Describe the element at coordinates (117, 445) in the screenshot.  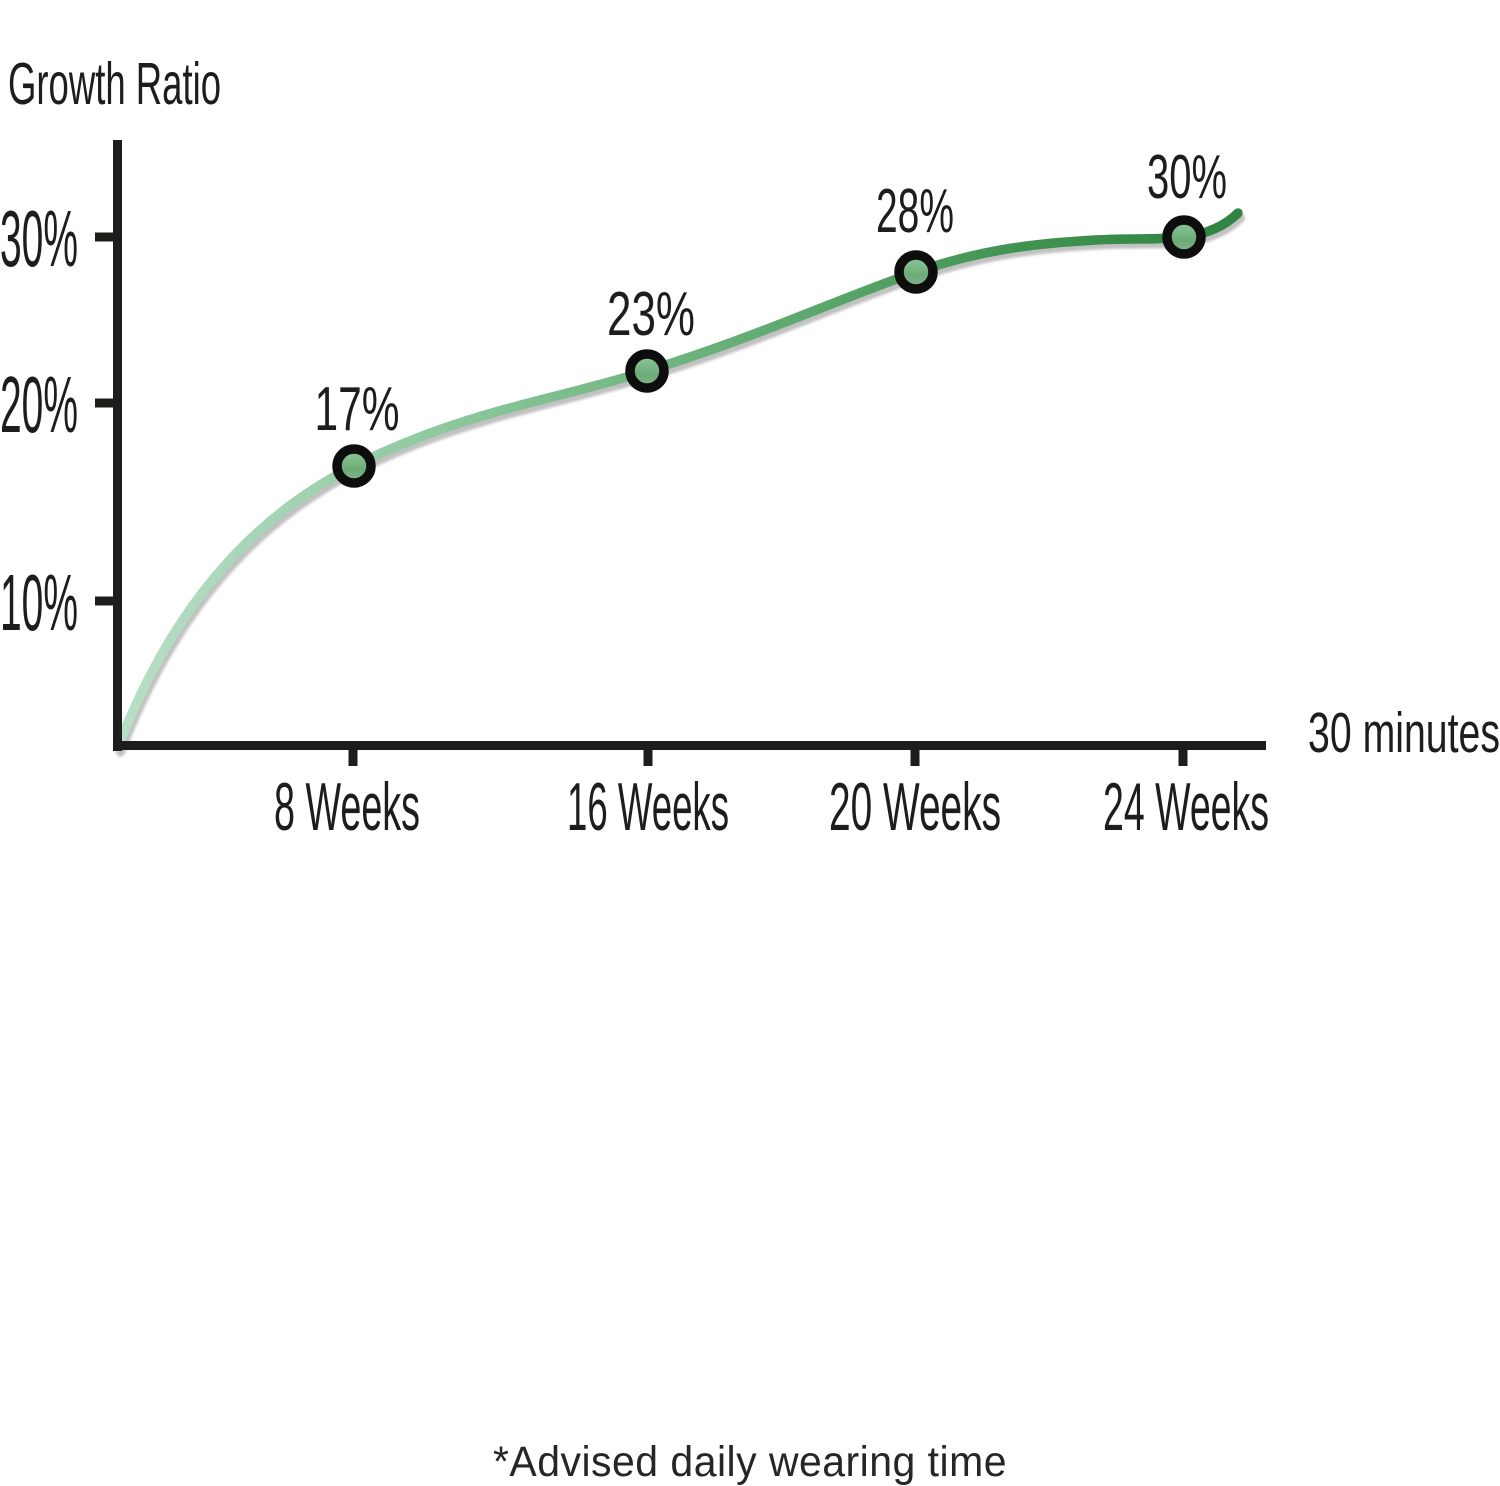
I see `y-axis-line` at that location.